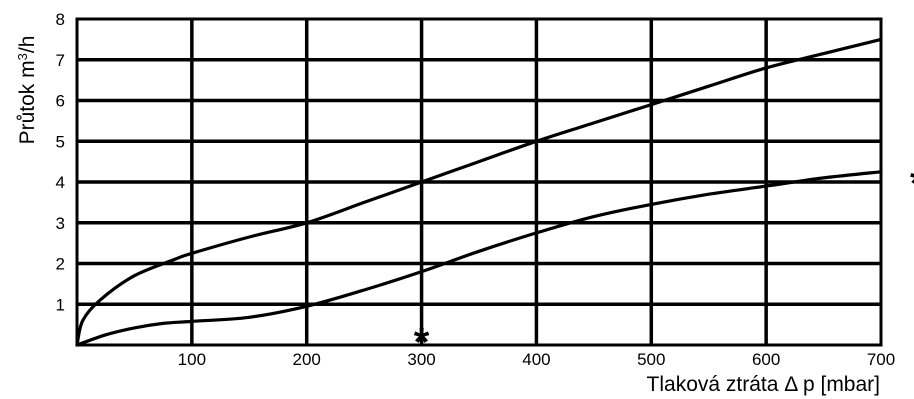 The width and height of the screenshot is (914, 399). I want to click on x-tick-label: 100, so click(192, 359).